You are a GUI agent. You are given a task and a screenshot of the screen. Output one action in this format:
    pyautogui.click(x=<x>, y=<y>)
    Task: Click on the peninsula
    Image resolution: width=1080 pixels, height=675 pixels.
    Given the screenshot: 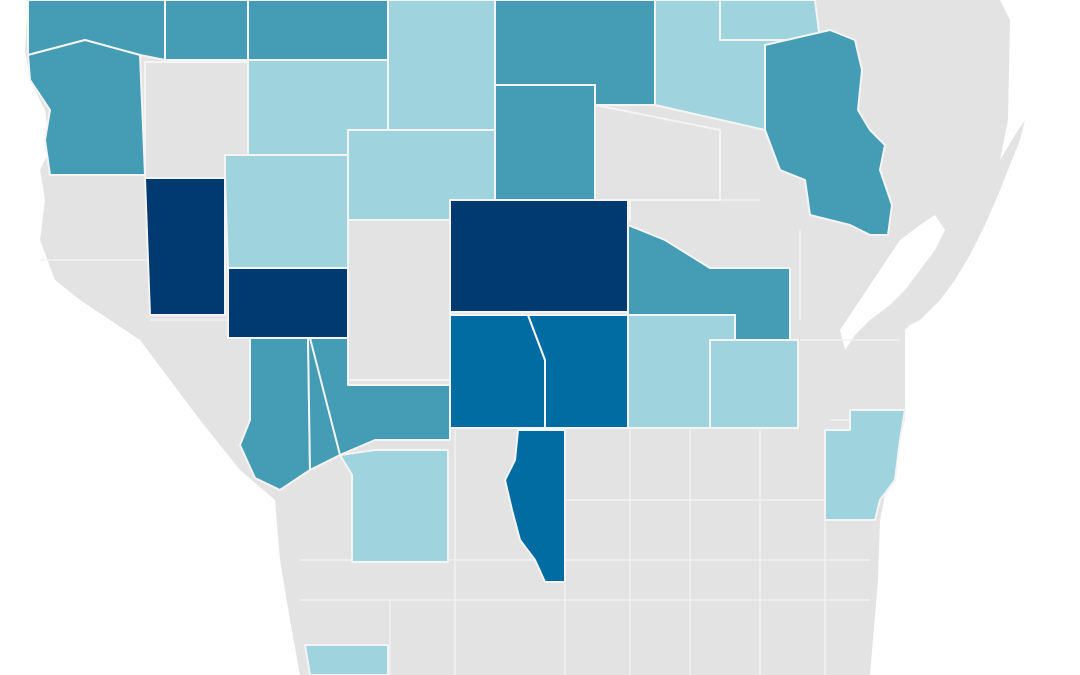 What is the action you would take?
    pyautogui.click(x=962, y=225)
    